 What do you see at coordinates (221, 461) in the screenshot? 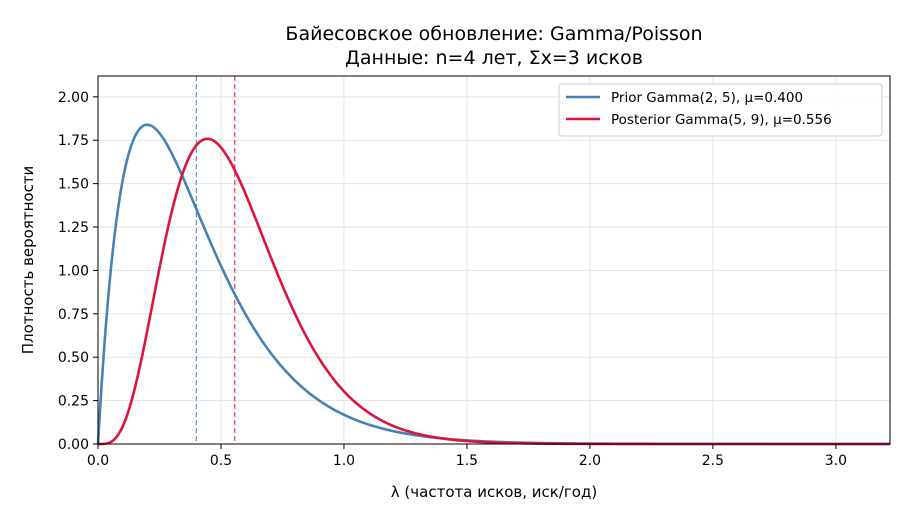
I see `x-tick-label: 0.5` at bounding box center [221, 461].